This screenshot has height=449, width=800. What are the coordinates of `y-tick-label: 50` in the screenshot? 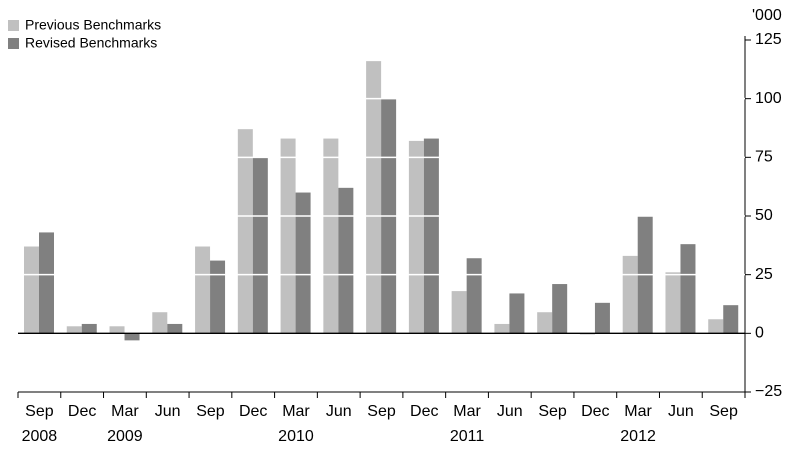 It's located at (764, 215).